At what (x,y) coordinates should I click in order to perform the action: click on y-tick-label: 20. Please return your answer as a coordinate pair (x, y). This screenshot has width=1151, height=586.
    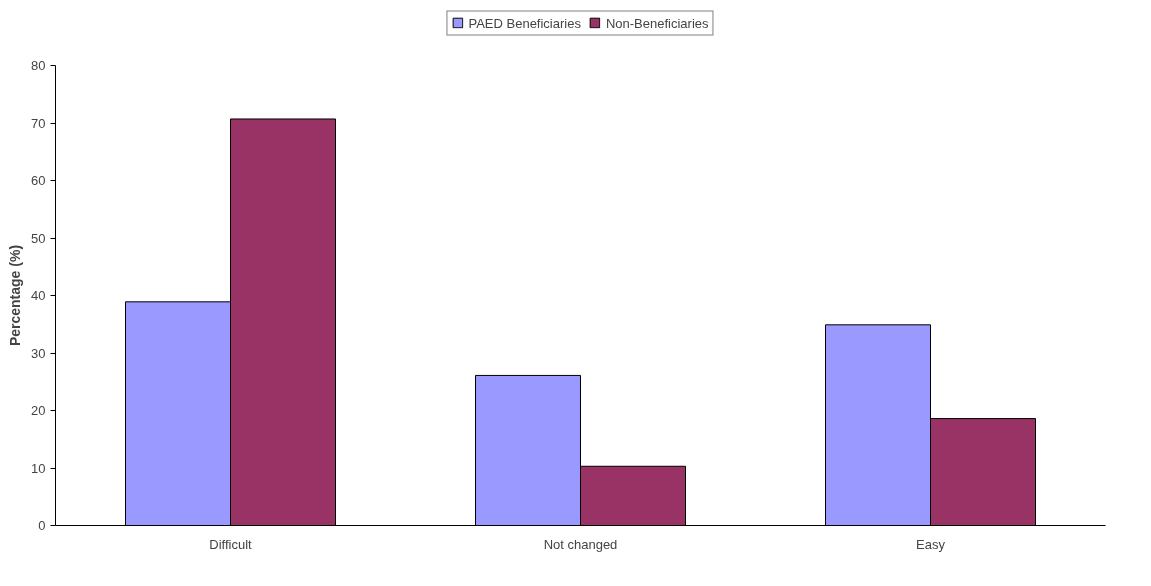
    Looking at the image, I should click on (38, 410).